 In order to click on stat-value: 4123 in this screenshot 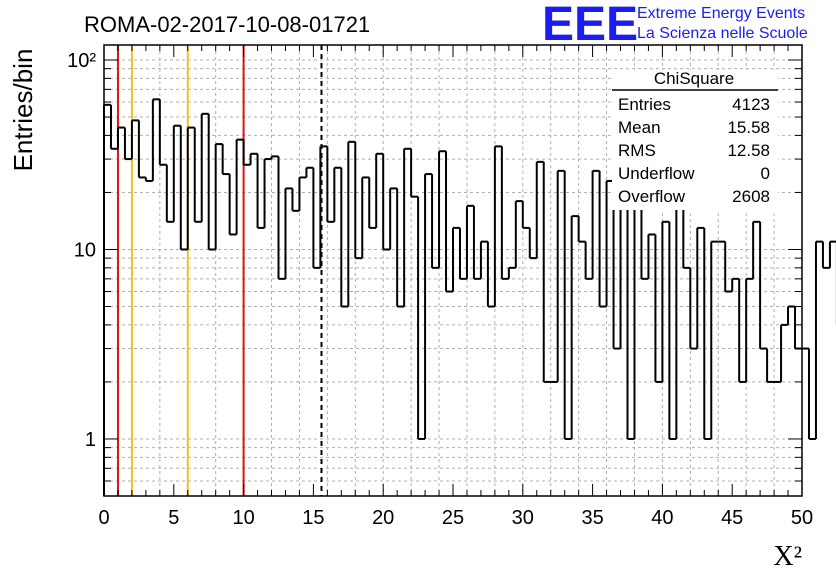, I will do `click(751, 104)`.